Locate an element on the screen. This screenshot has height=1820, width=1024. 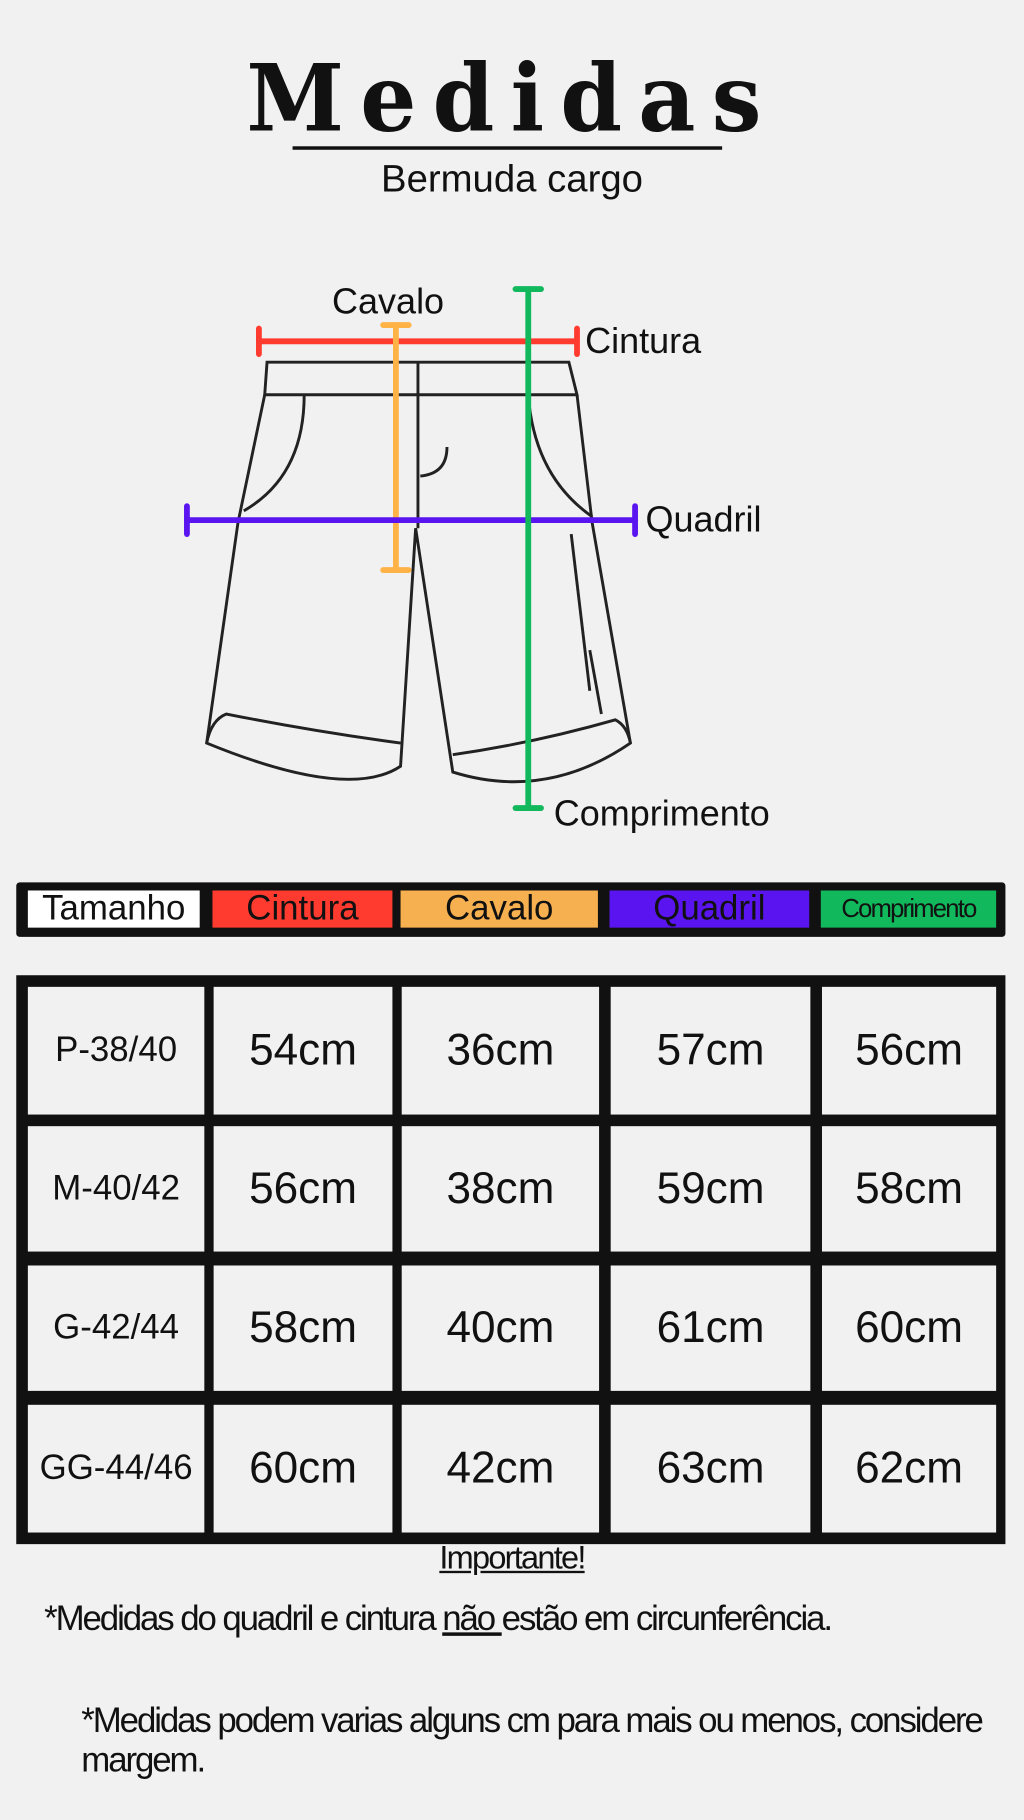
header-tamanho: Tamanho is located at coordinates (113, 909).